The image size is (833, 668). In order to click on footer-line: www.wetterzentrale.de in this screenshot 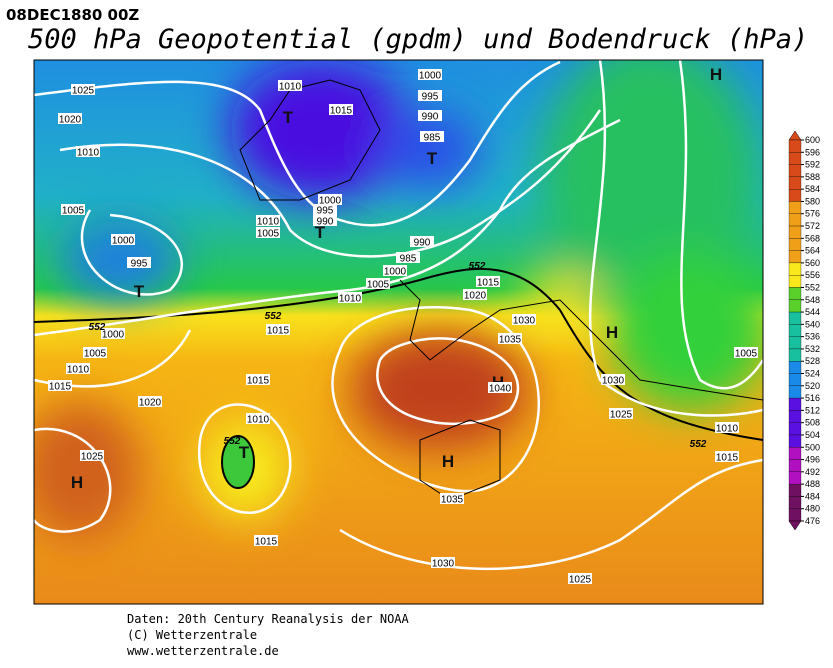, I will do `click(203, 651)`.